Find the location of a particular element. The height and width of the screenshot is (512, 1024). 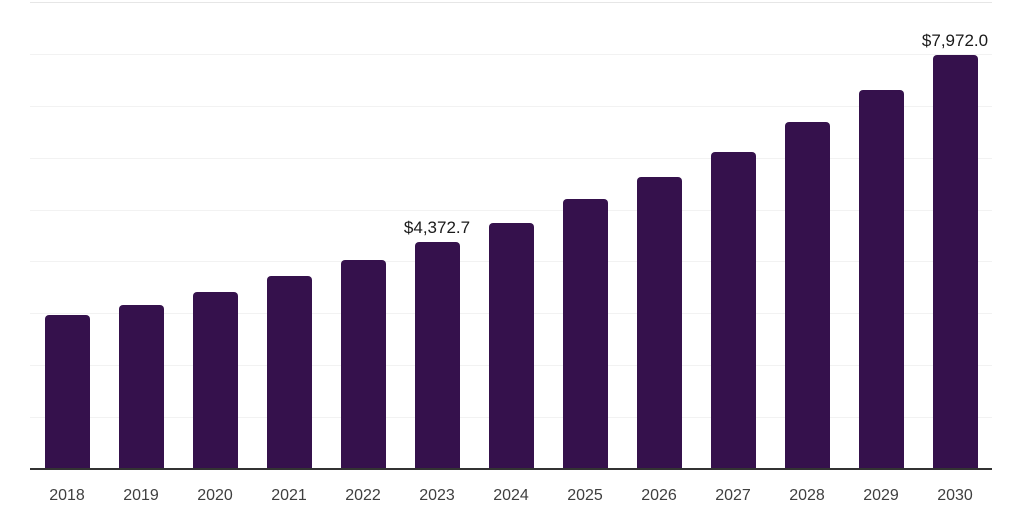

bar-2027 is located at coordinates (733, 310).